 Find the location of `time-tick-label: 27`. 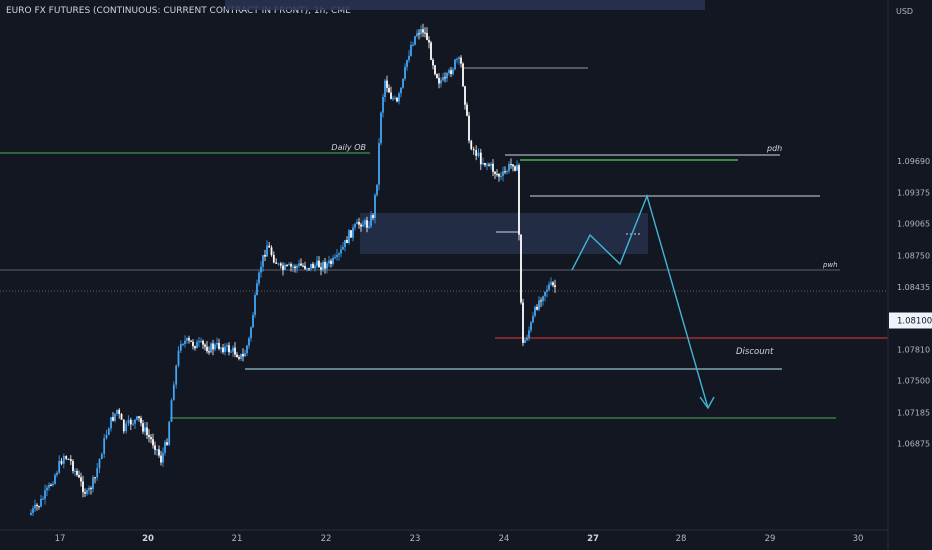

time-tick-label: 27 is located at coordinates (593, 539).